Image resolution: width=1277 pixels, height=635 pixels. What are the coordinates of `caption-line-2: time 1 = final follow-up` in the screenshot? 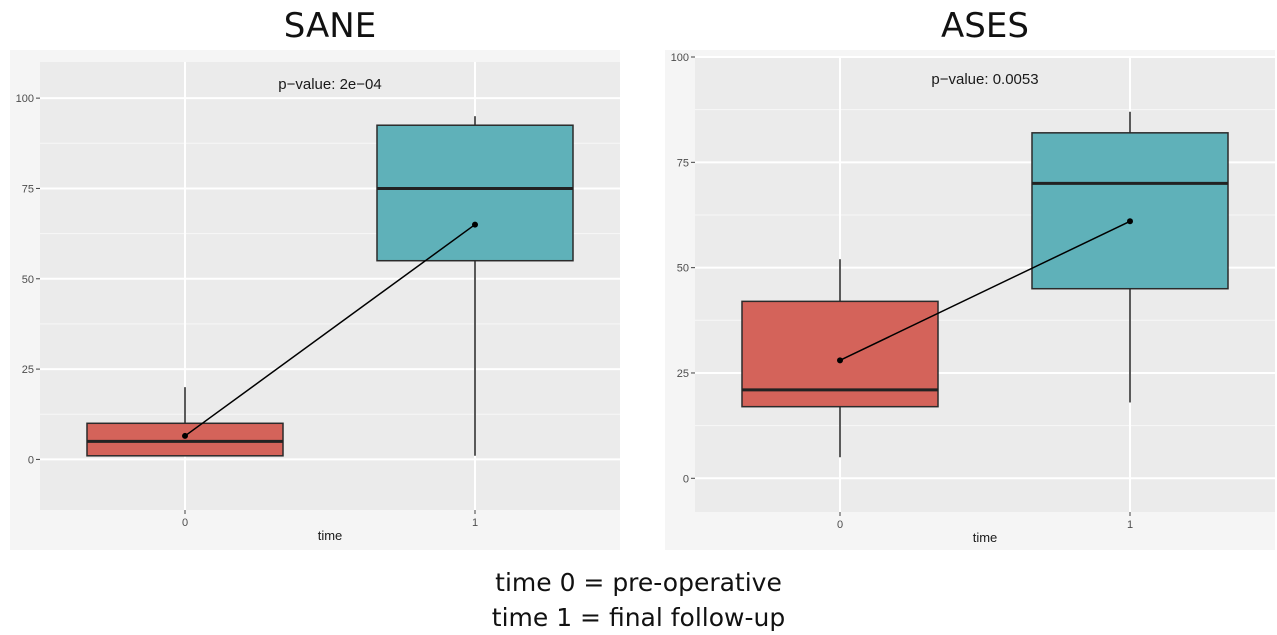 It's located at (638, 617).